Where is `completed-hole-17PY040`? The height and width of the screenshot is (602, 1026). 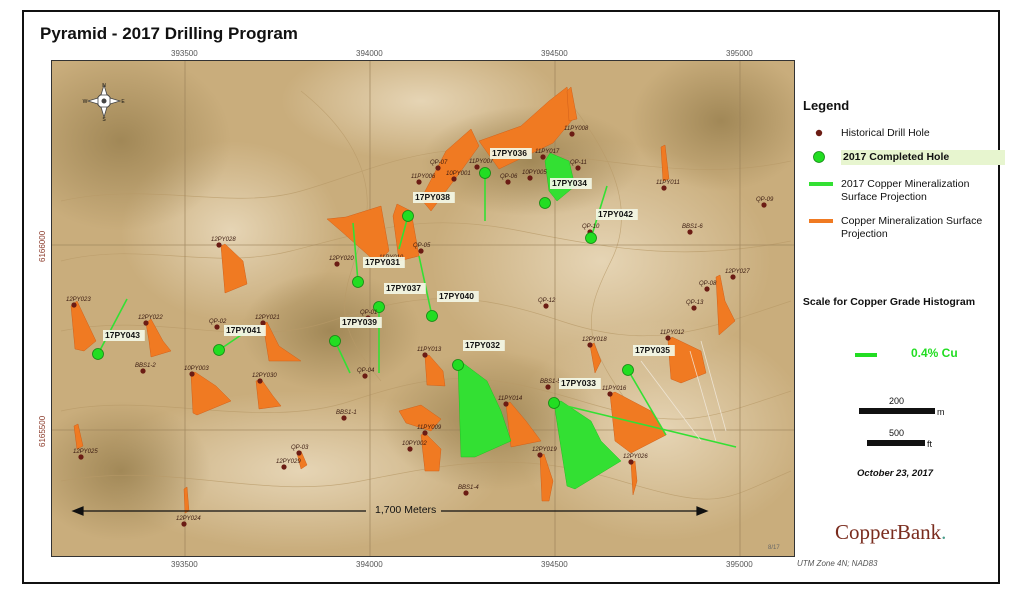
completed-hole-17PY040 is located at coordinates (432, 316).